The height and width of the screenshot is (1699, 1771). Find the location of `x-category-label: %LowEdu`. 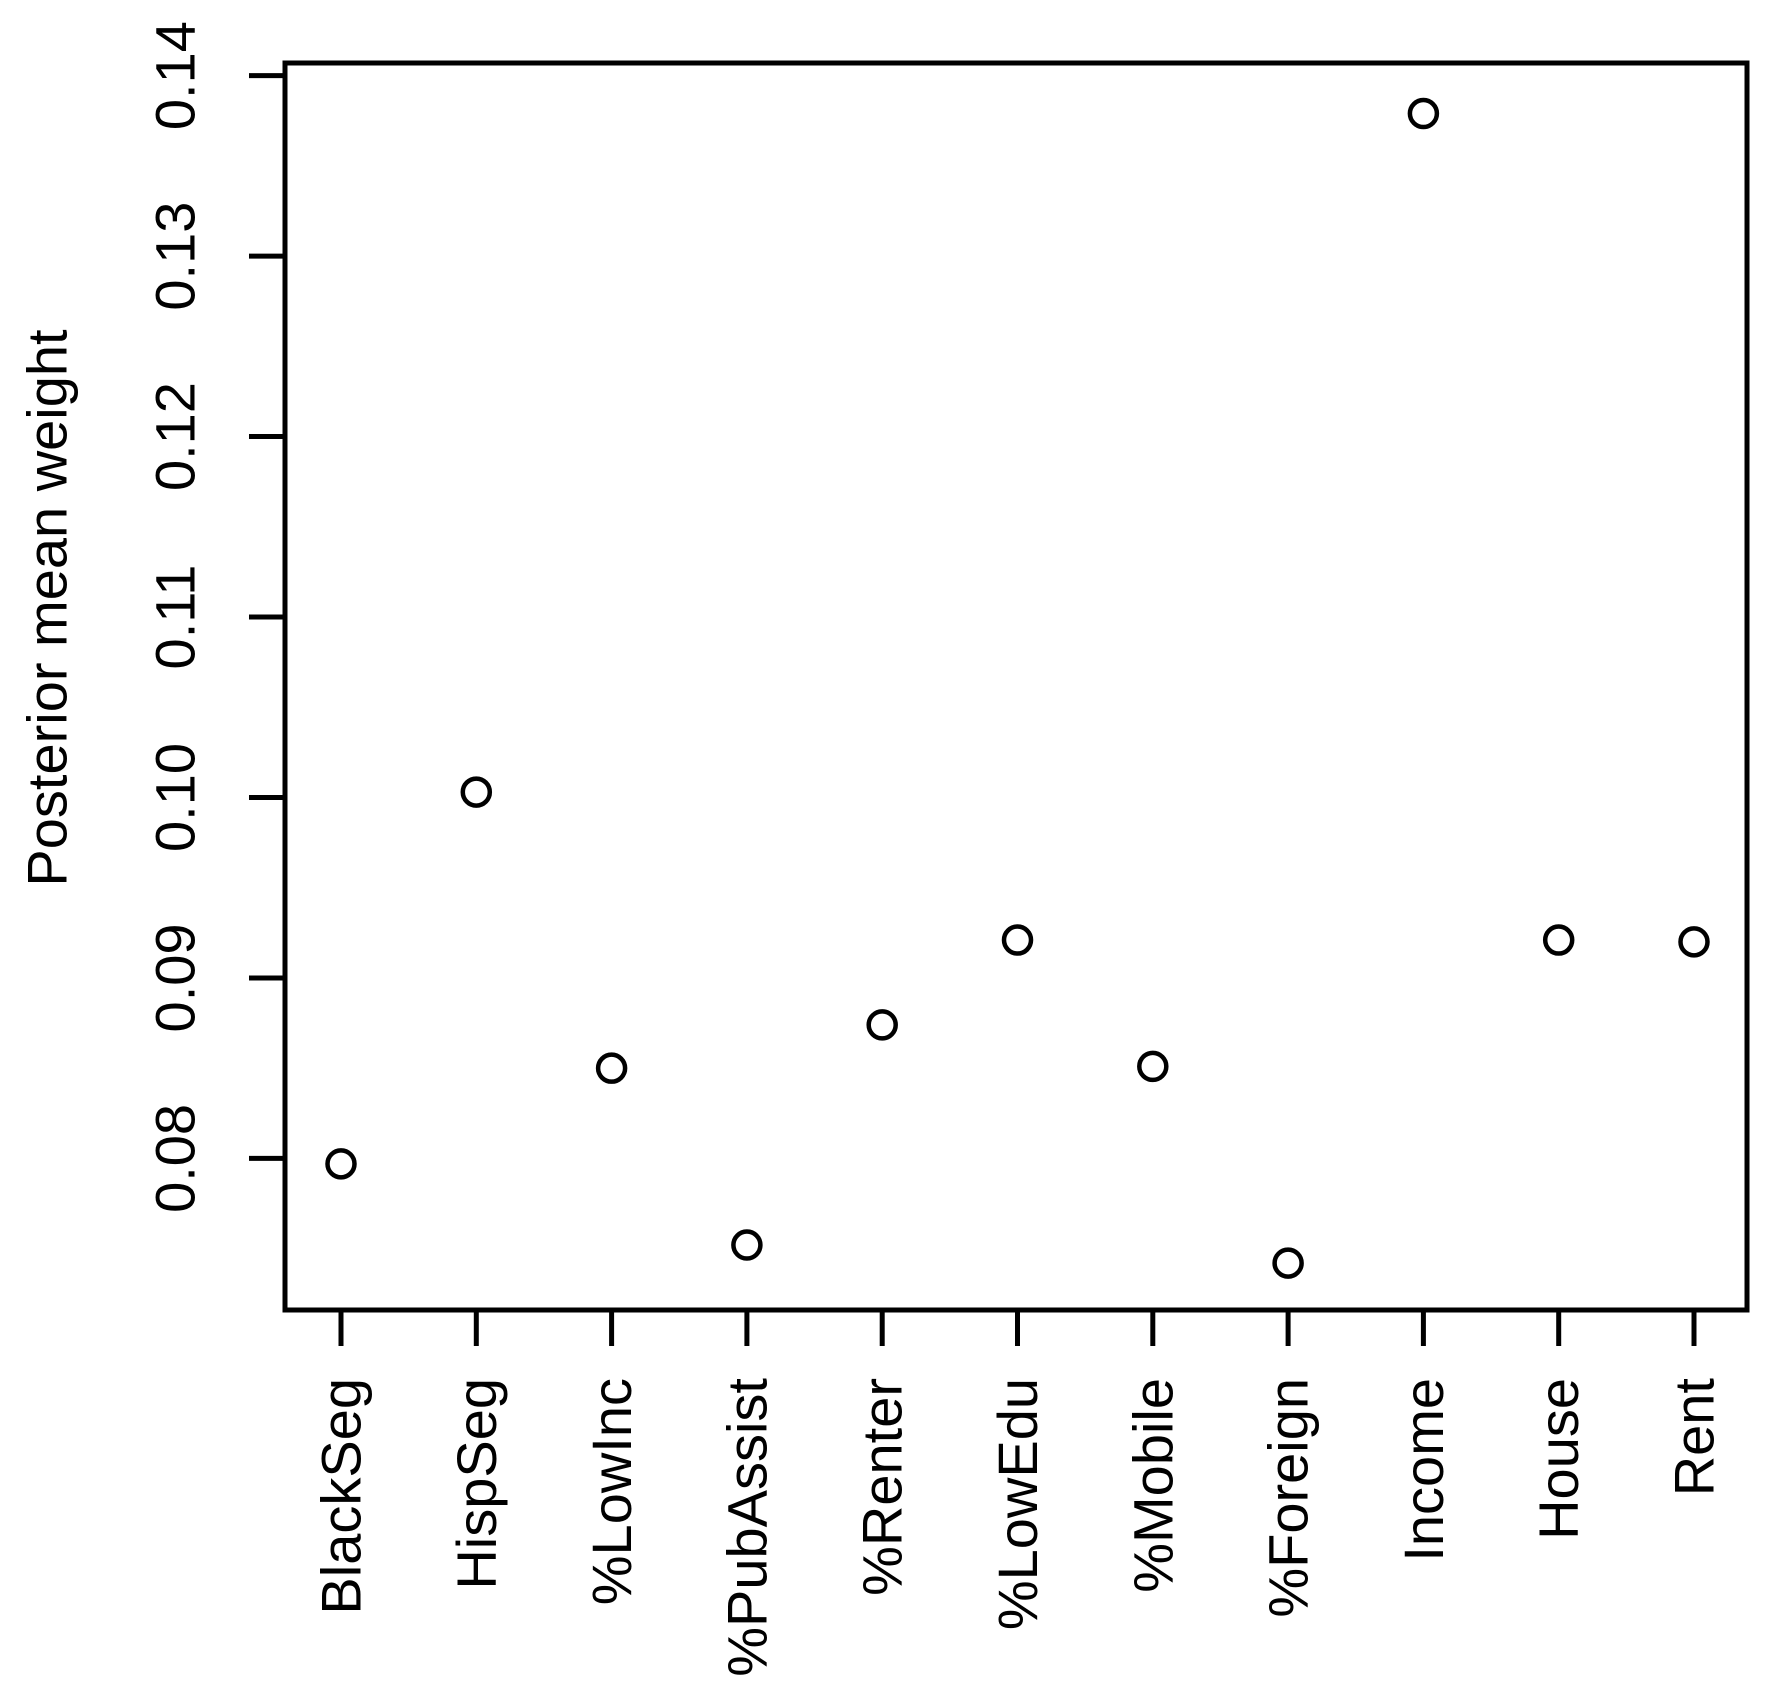

x-category-label: %LowEdu is located at coordinates (1017, 1504).